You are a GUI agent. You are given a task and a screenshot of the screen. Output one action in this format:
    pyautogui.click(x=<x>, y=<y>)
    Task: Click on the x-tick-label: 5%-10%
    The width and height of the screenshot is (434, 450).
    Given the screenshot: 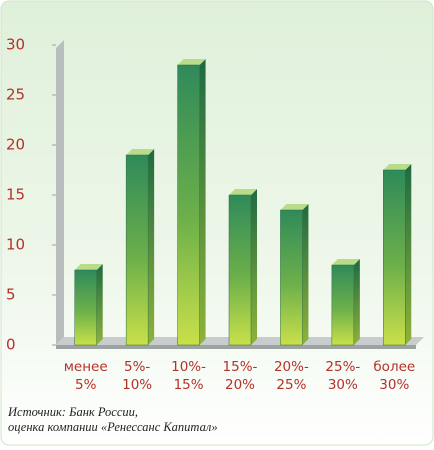 What is the action you would take?
    pyautogui.click(x=137, y=376)
    